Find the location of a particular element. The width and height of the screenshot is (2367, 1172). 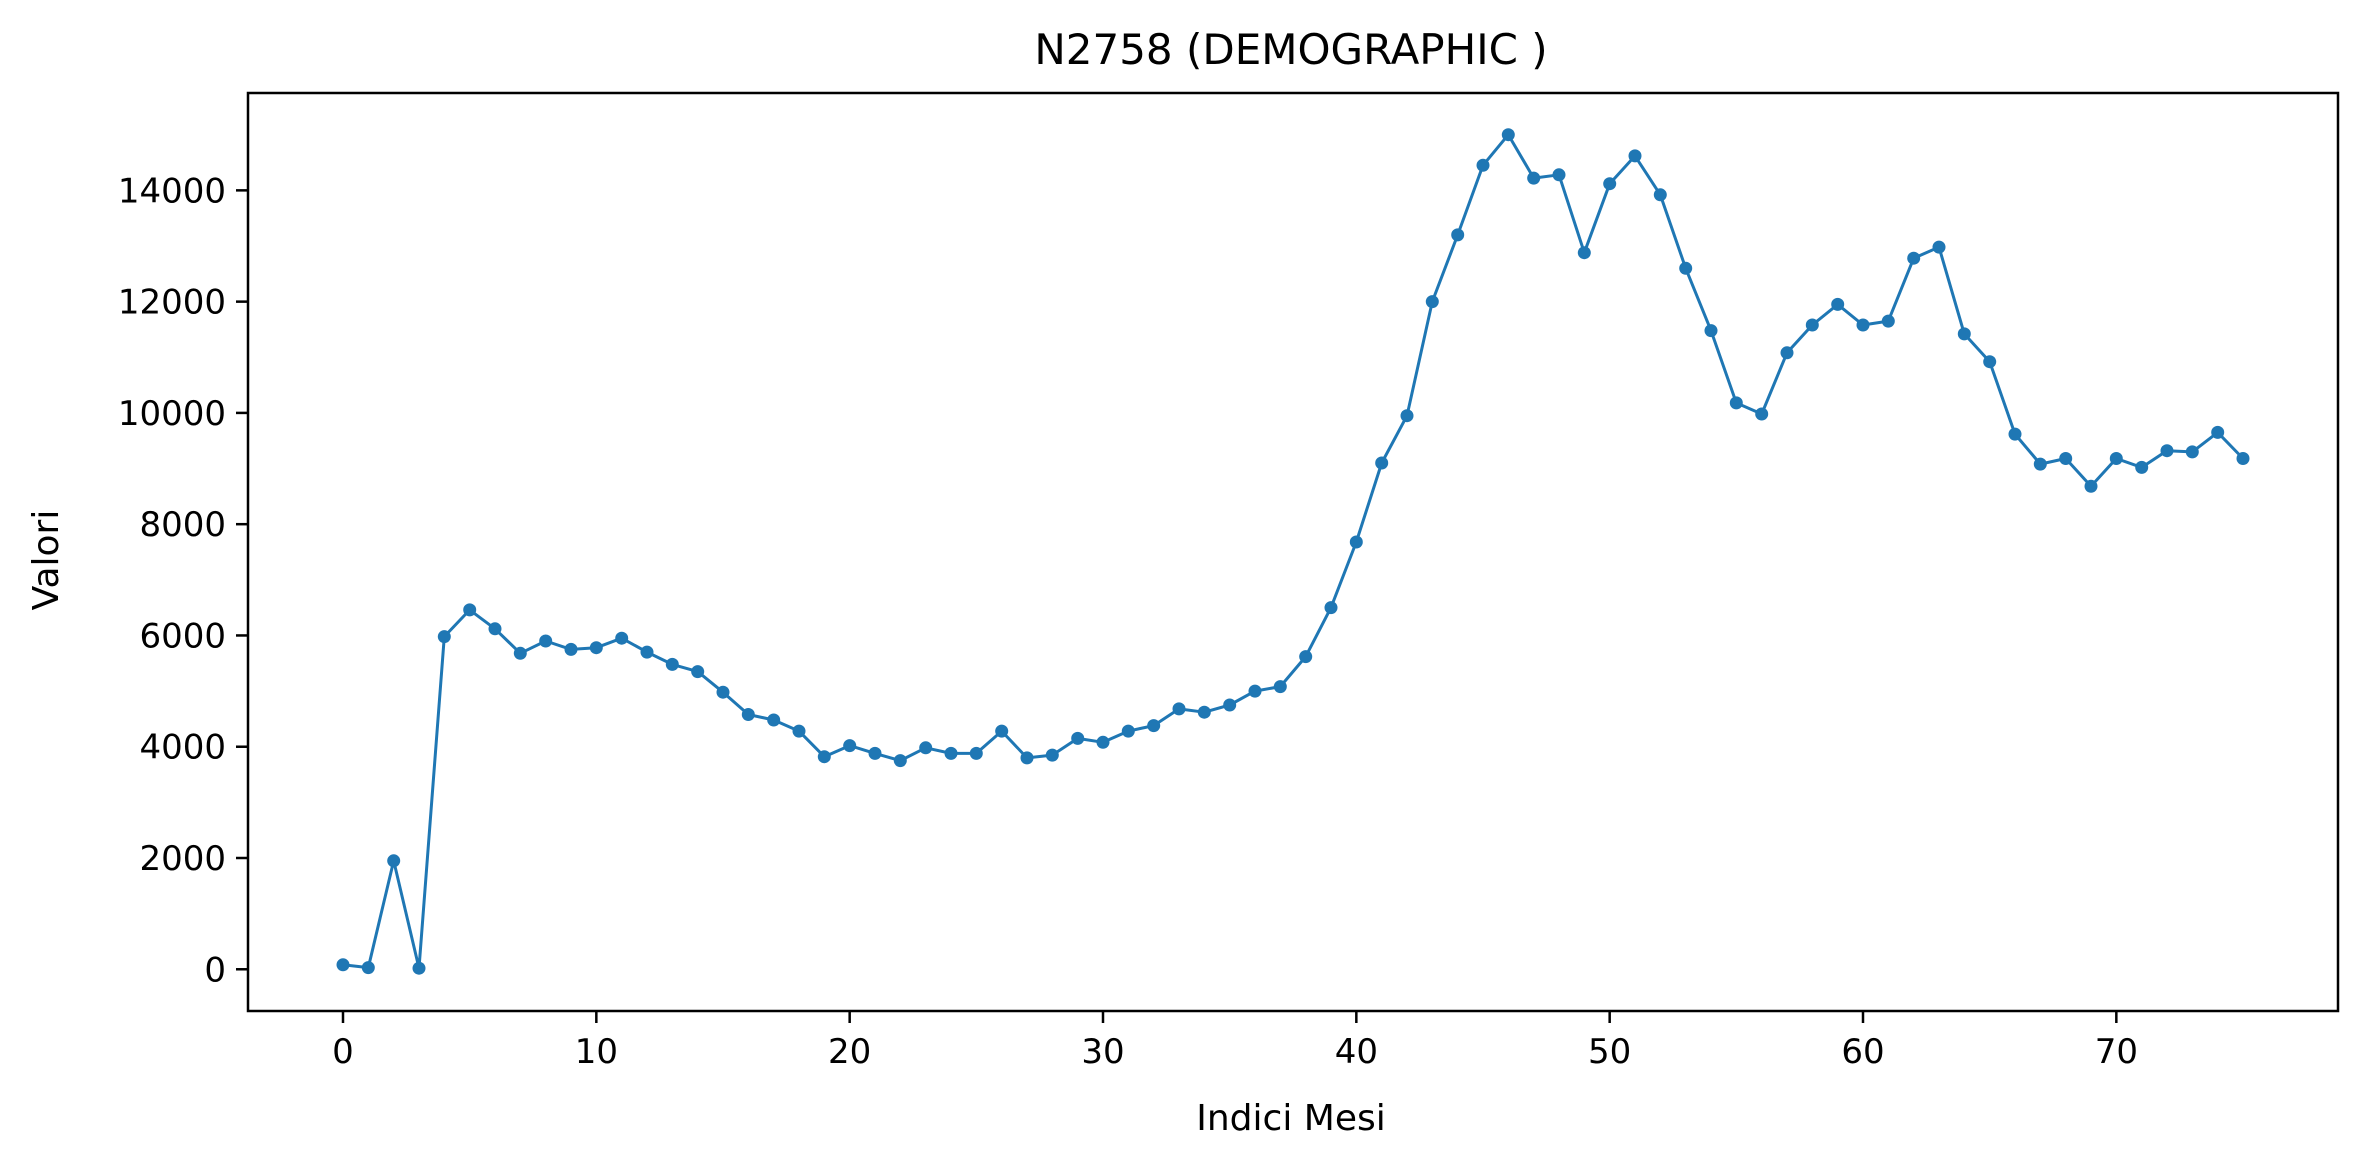

x-tick-label: 30 is located at coordinates (1102, 1052).